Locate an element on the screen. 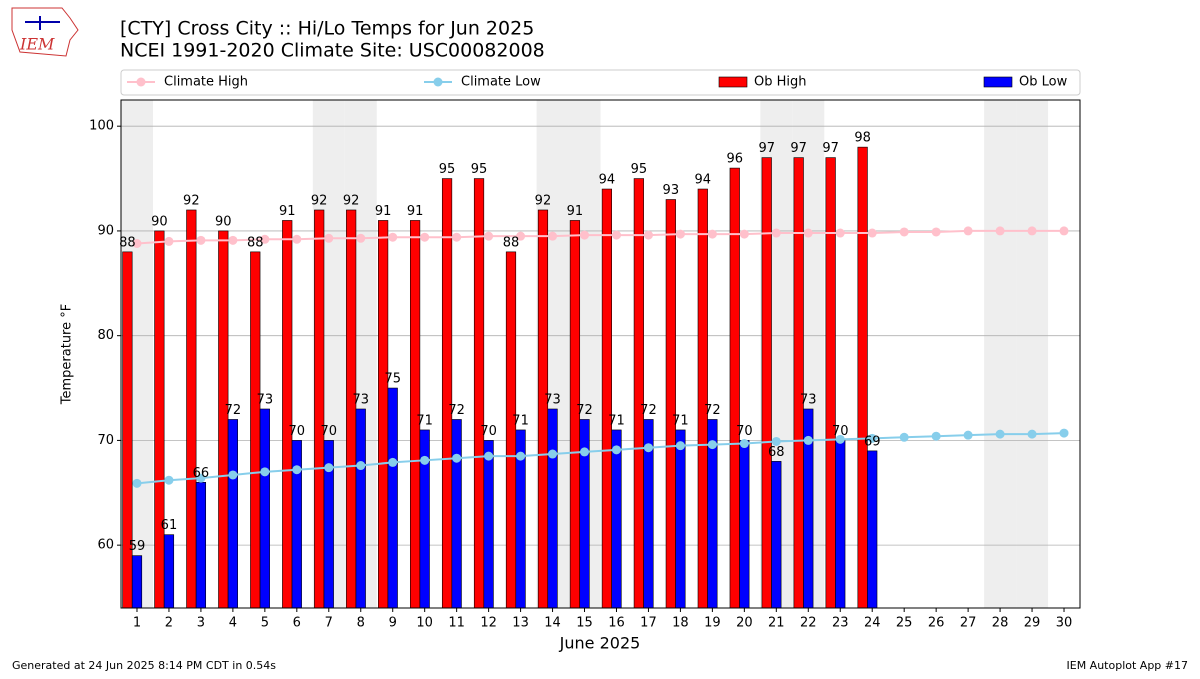  x-tick-label: 28 is located at coordinates (1000, 623).